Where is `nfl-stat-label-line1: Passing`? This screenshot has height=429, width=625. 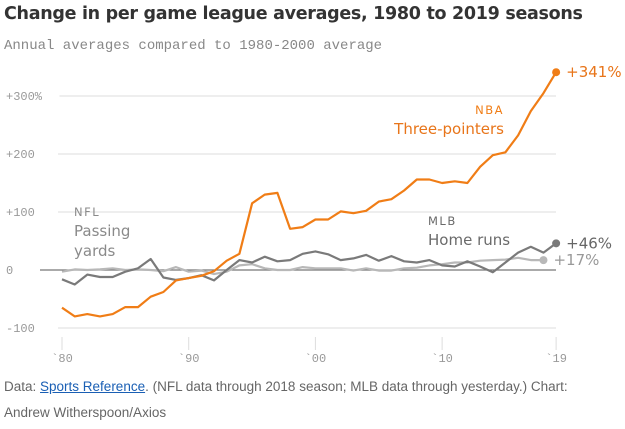 nfl-stat-label-line1: Passing is located at coordinates (102, 231).